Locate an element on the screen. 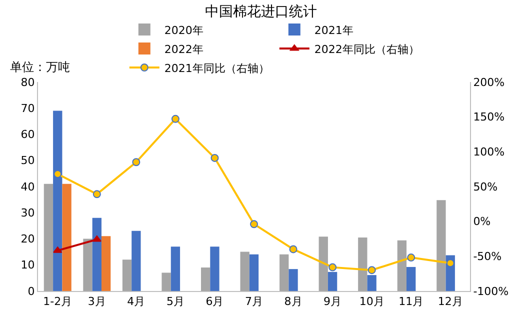  x-tick-label: 12月 is located at coordinates (450, 301).